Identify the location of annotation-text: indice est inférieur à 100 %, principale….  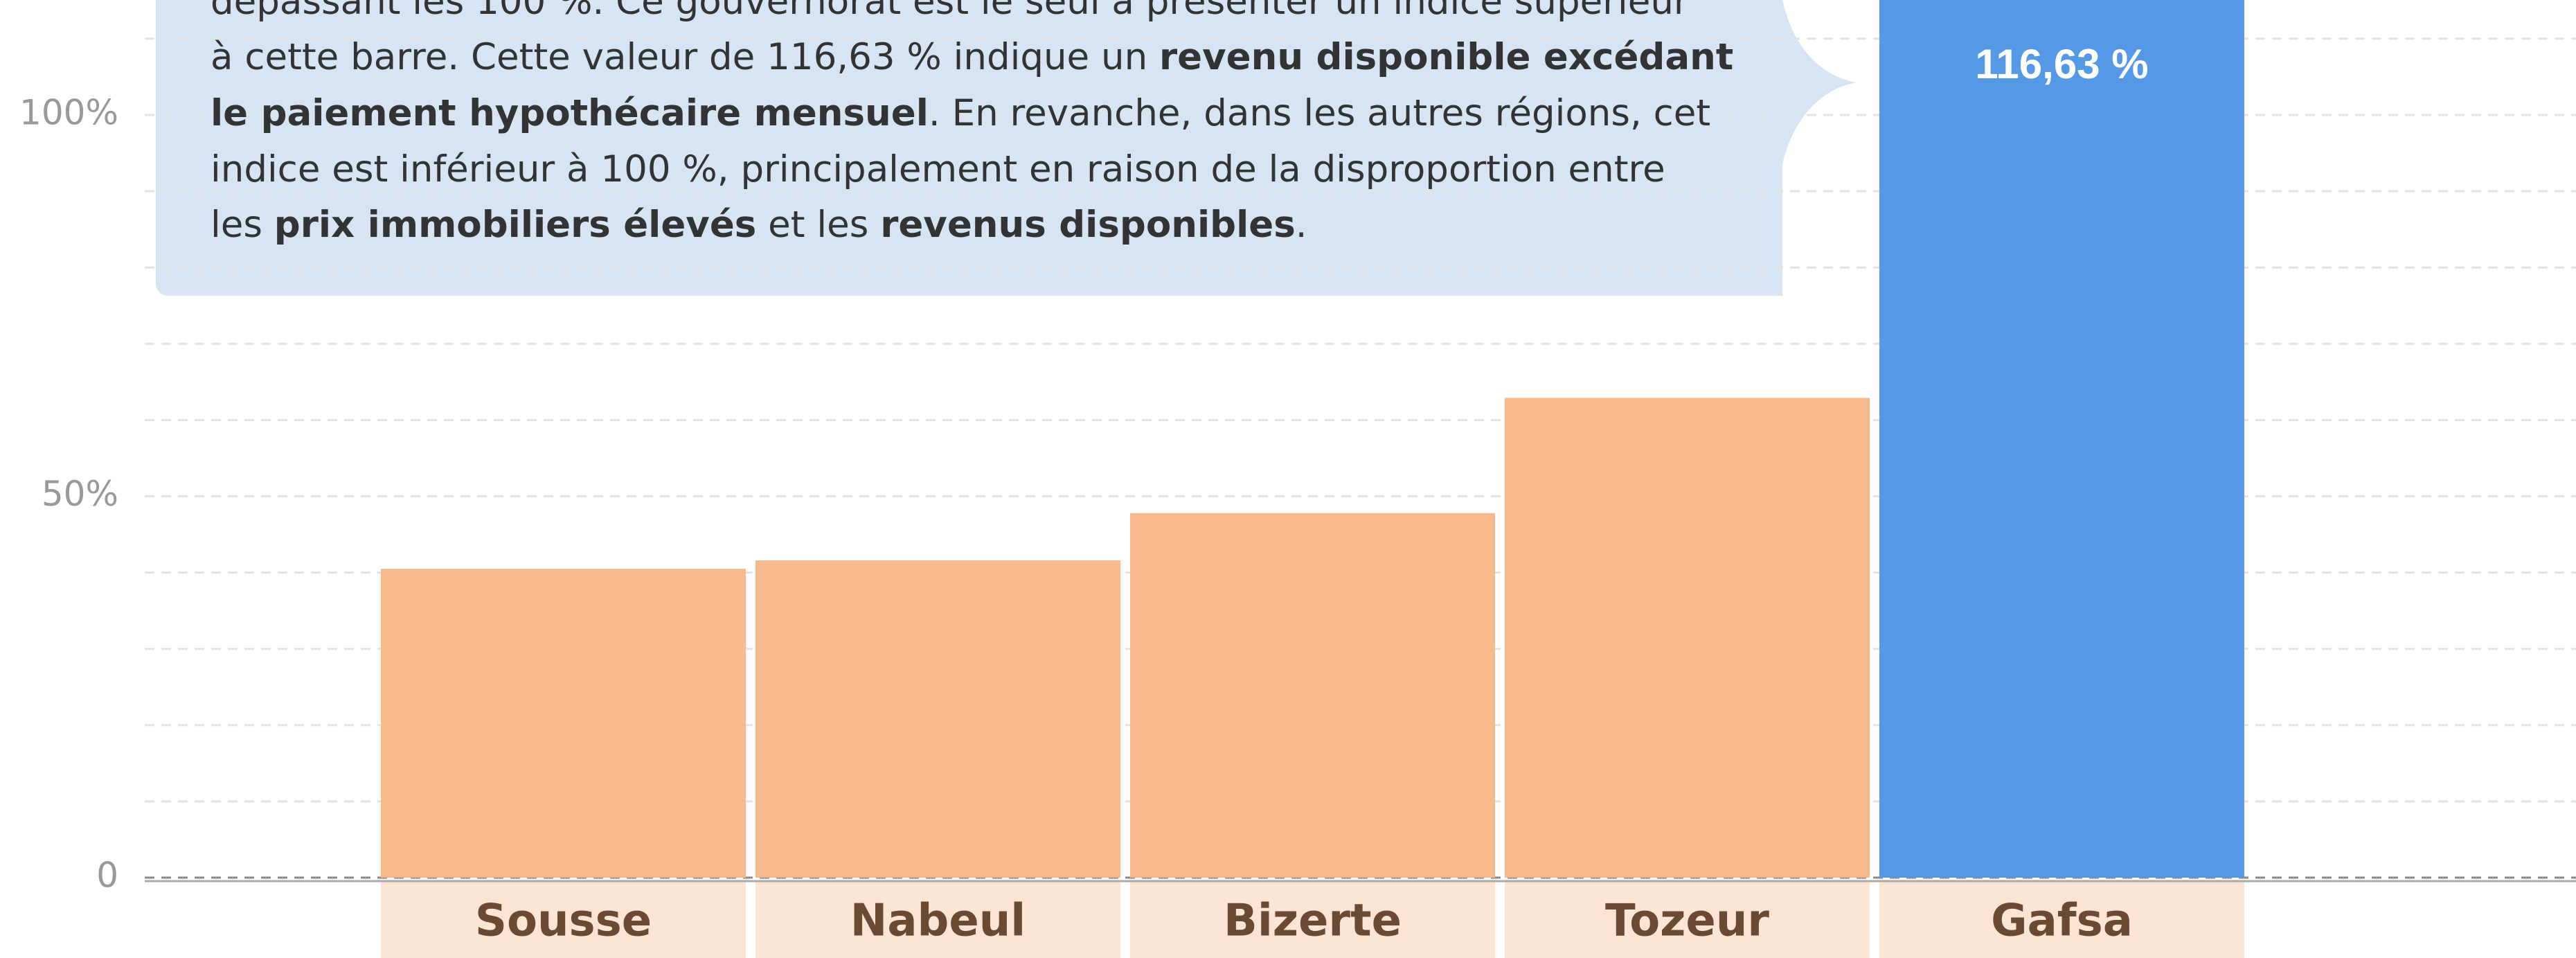
(938, 169).